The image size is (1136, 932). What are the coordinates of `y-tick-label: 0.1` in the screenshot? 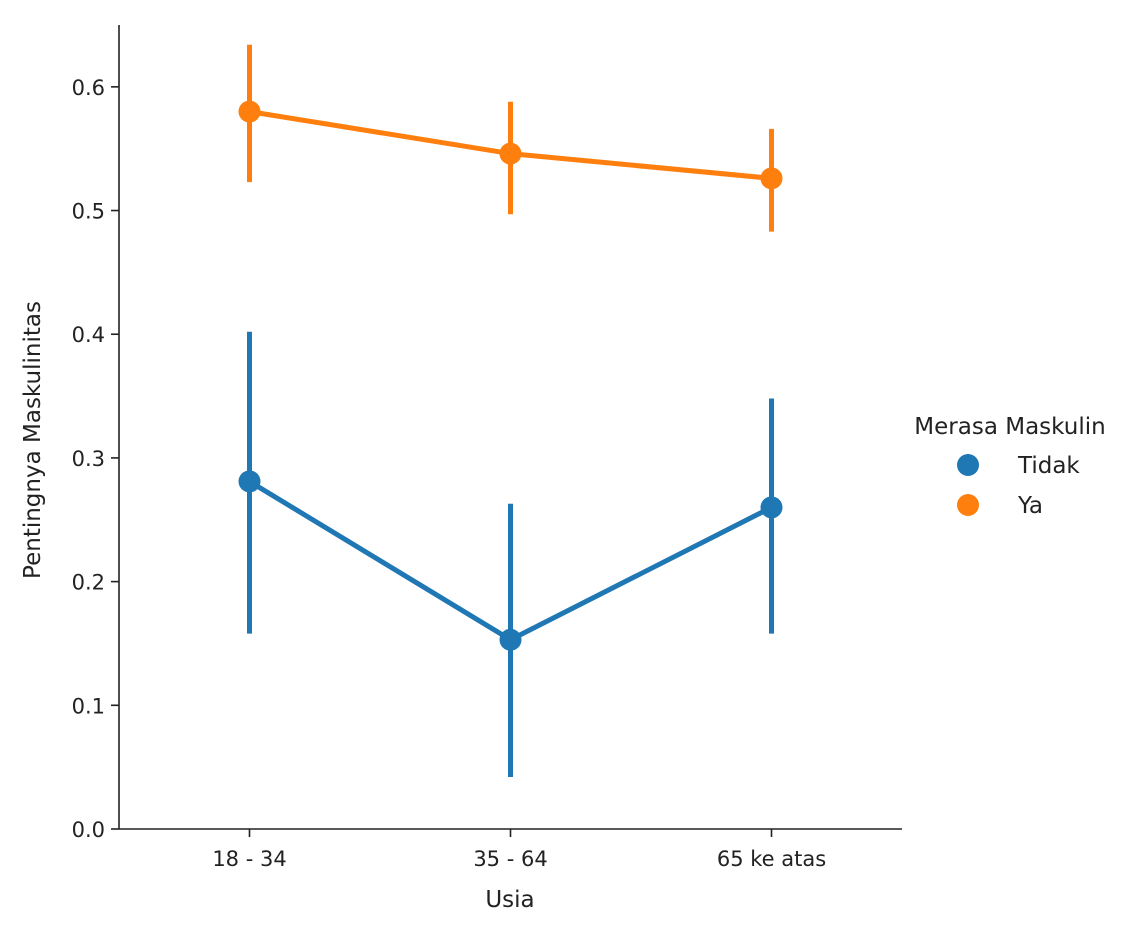 It's located at (88, 706).